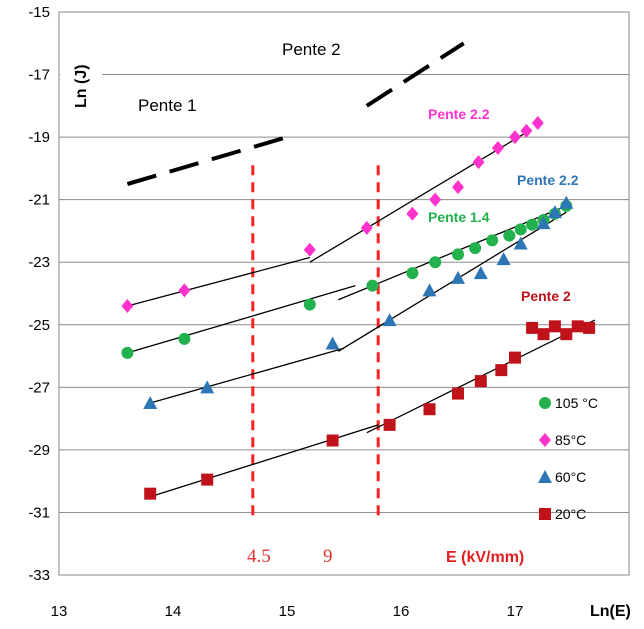  What do you see at coordinates (515, 611) in the screenshot?
I see `x-tick-label: 17` at bounding box center [515, 611].